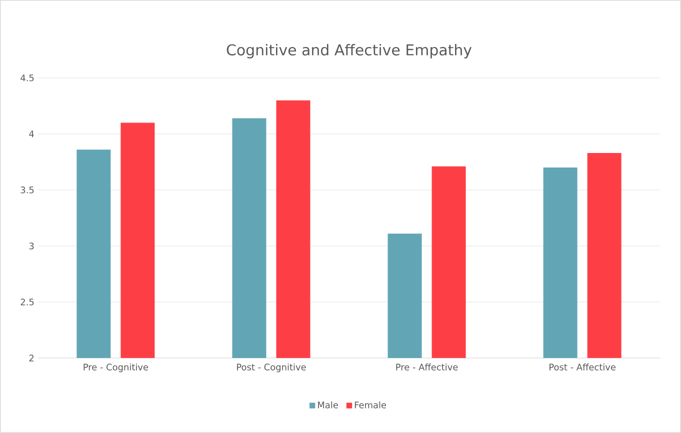 Image resolution: width=681 pixels, height=433 pixels. What do you see at coordinates (31, 358) in the screenshot?
I see `y-tick-label: 2` at bounding box center [31, 358].